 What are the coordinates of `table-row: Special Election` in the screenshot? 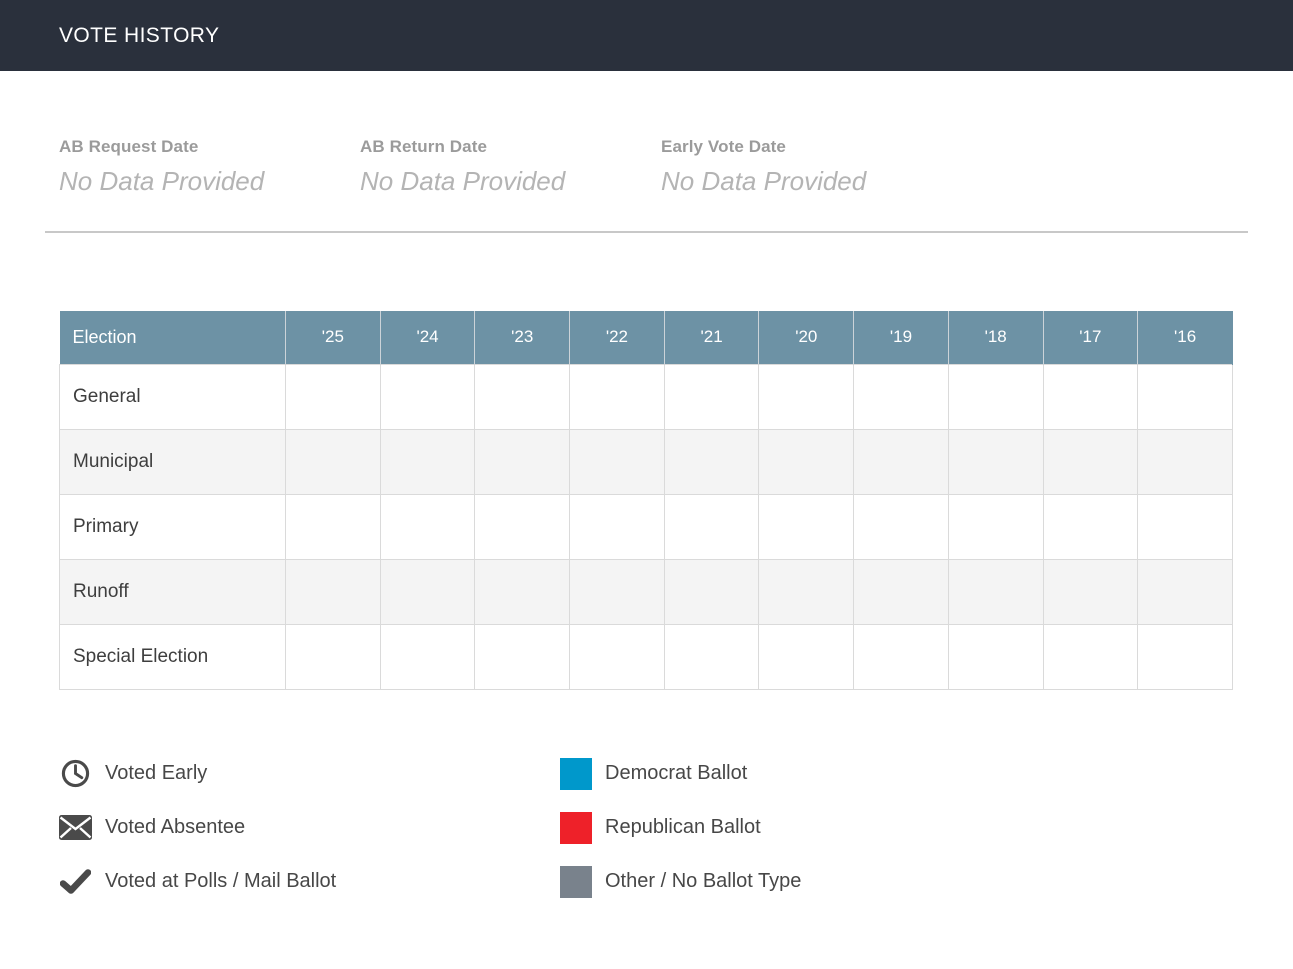 It's located at (646, 656).